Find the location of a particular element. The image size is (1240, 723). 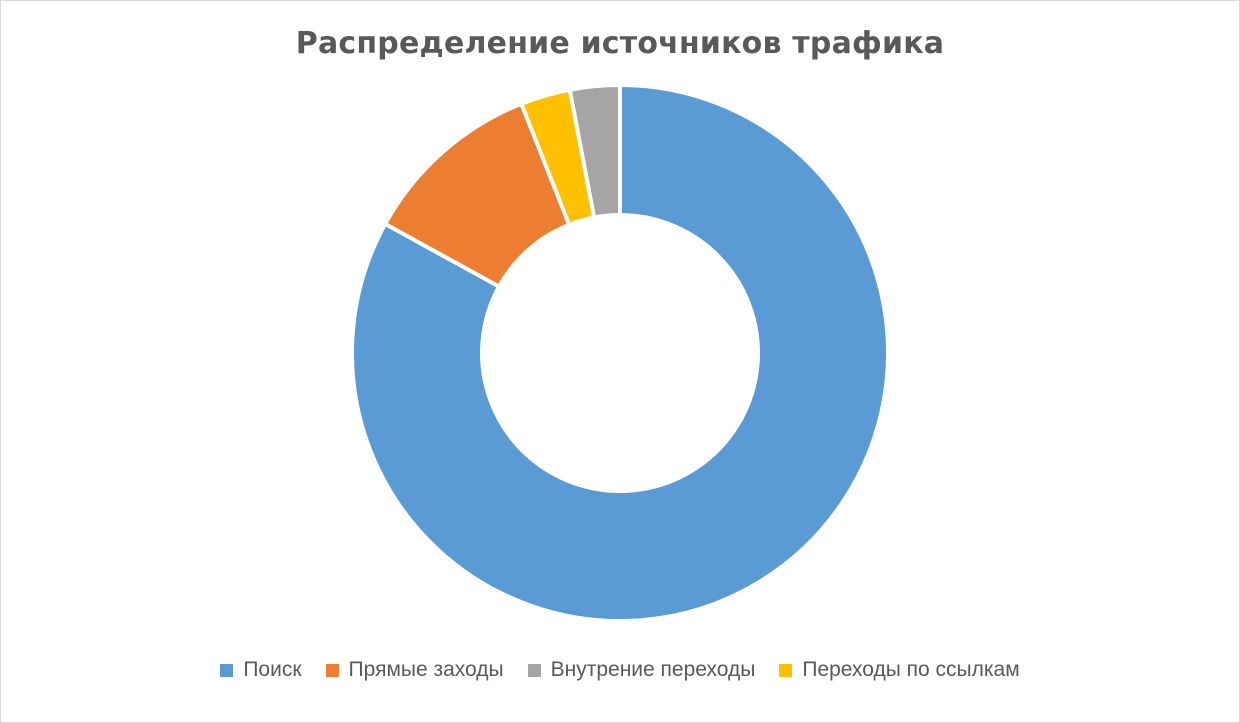

legend-label-internal: Внутрение переходы is located at coordinates (653, 669).